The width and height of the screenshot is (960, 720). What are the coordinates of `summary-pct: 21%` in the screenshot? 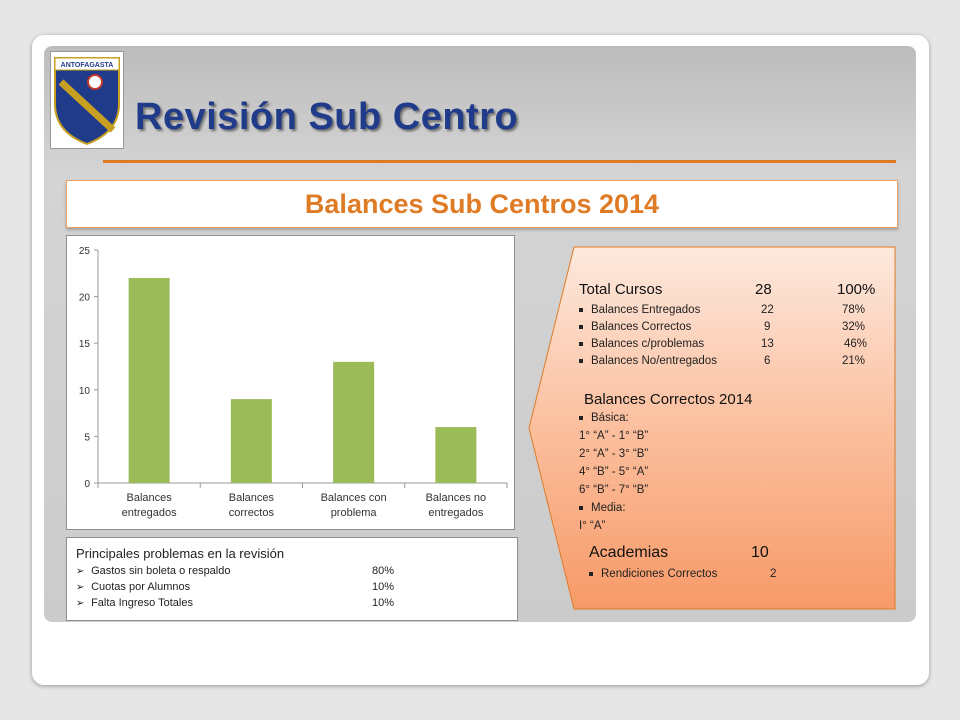 It's located at (854, 361).